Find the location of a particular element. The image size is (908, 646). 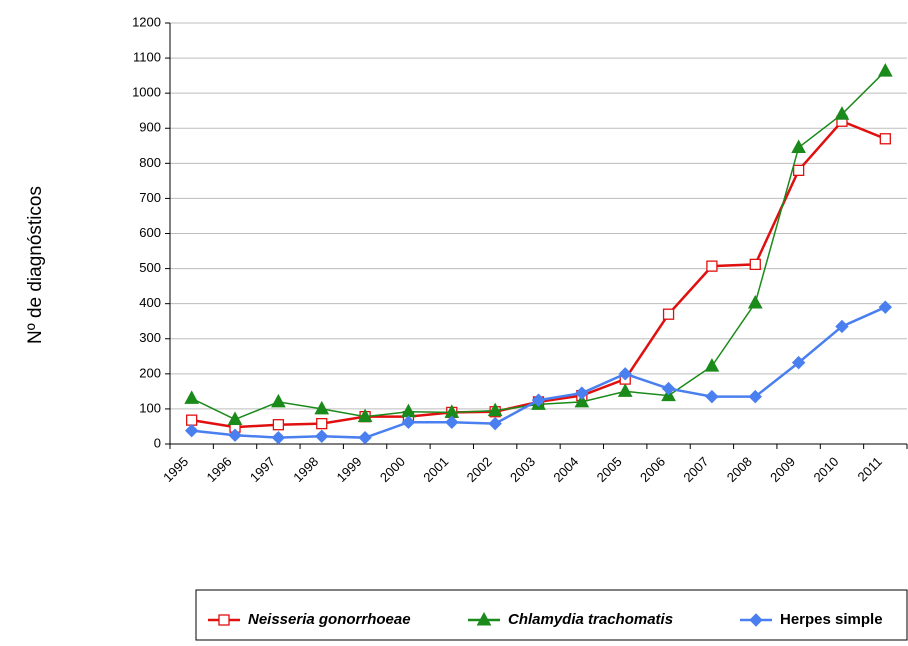

y-tick-label: 800 is located at coordinates (150, 162).